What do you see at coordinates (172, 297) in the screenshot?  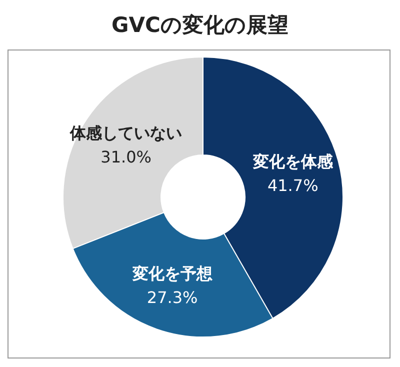 I see `data-label: 27.3%` at bounding box center [172, 297].